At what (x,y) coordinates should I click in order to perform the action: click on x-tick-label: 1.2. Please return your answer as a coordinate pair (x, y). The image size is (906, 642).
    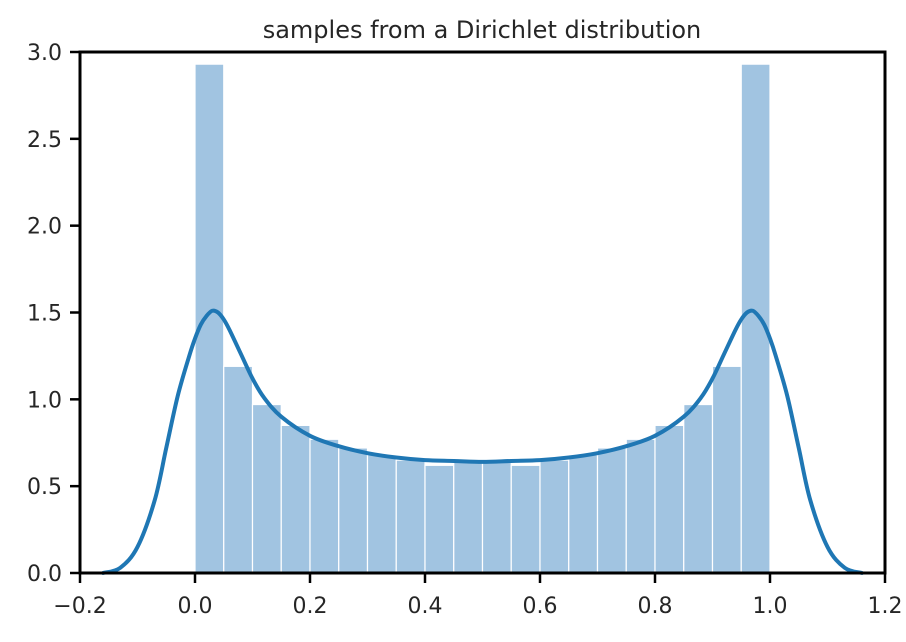
    Looking at the image, I should click on (885, 606).